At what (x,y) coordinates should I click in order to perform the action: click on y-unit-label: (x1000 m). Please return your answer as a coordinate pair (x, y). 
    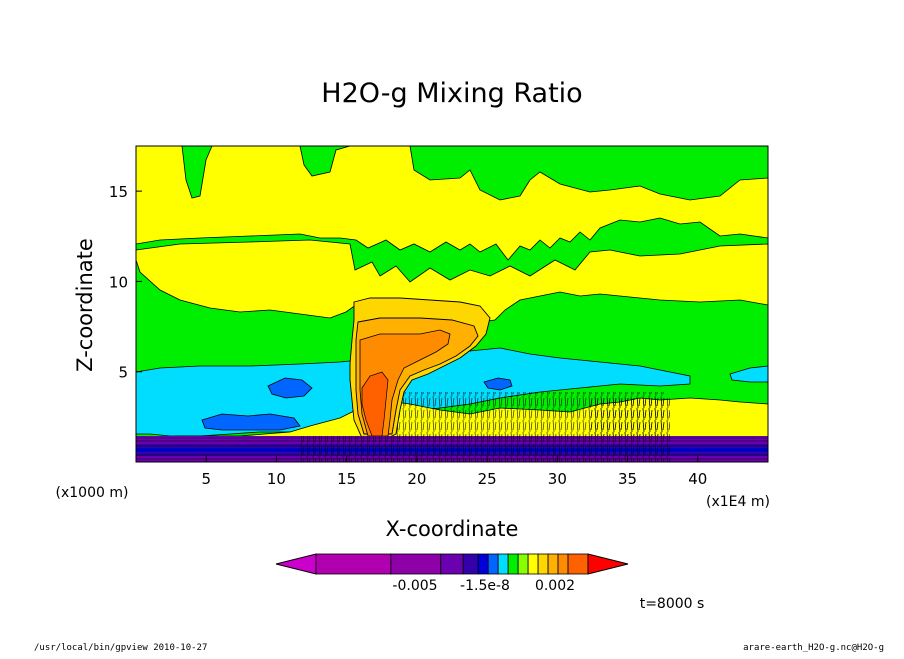
    Looking at the image, I should click on (92, 493).